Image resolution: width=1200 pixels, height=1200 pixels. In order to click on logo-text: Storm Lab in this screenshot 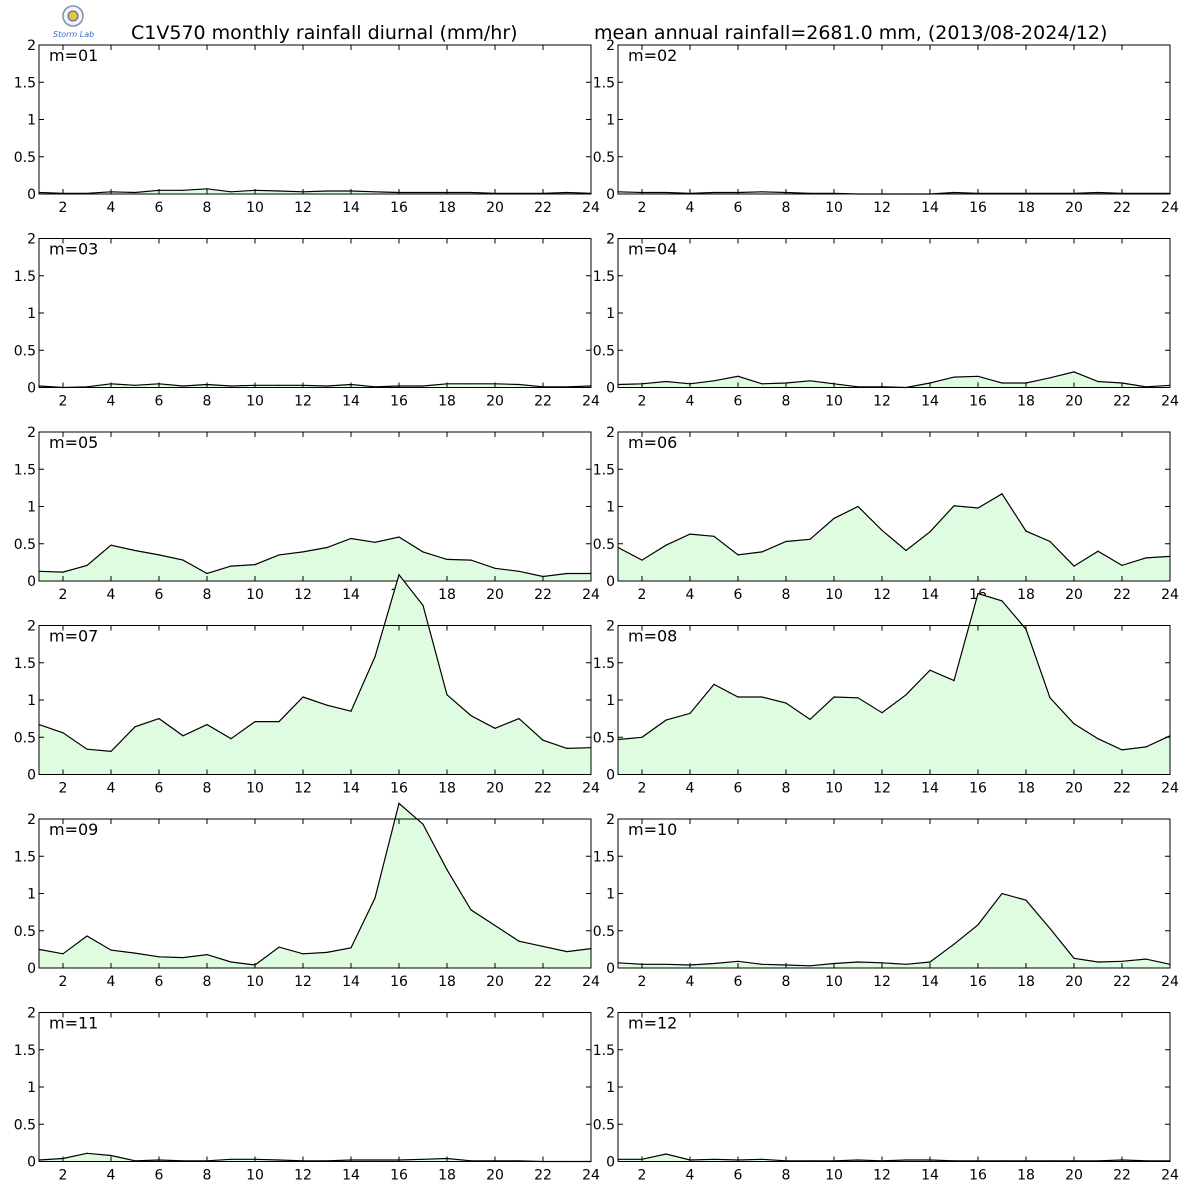, I will do `click(73, 34)`.